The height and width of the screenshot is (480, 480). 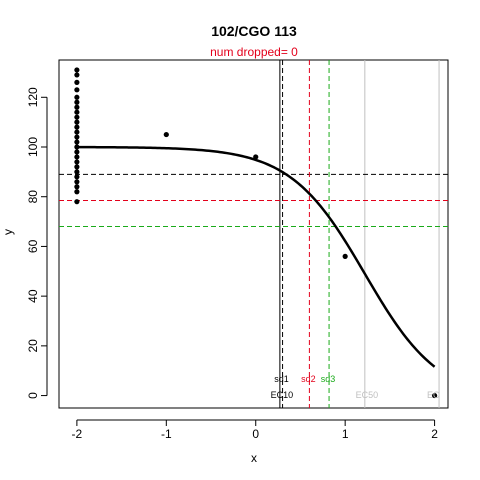 I want to click on y-tick-label: 120, so click(x=33, y=97).